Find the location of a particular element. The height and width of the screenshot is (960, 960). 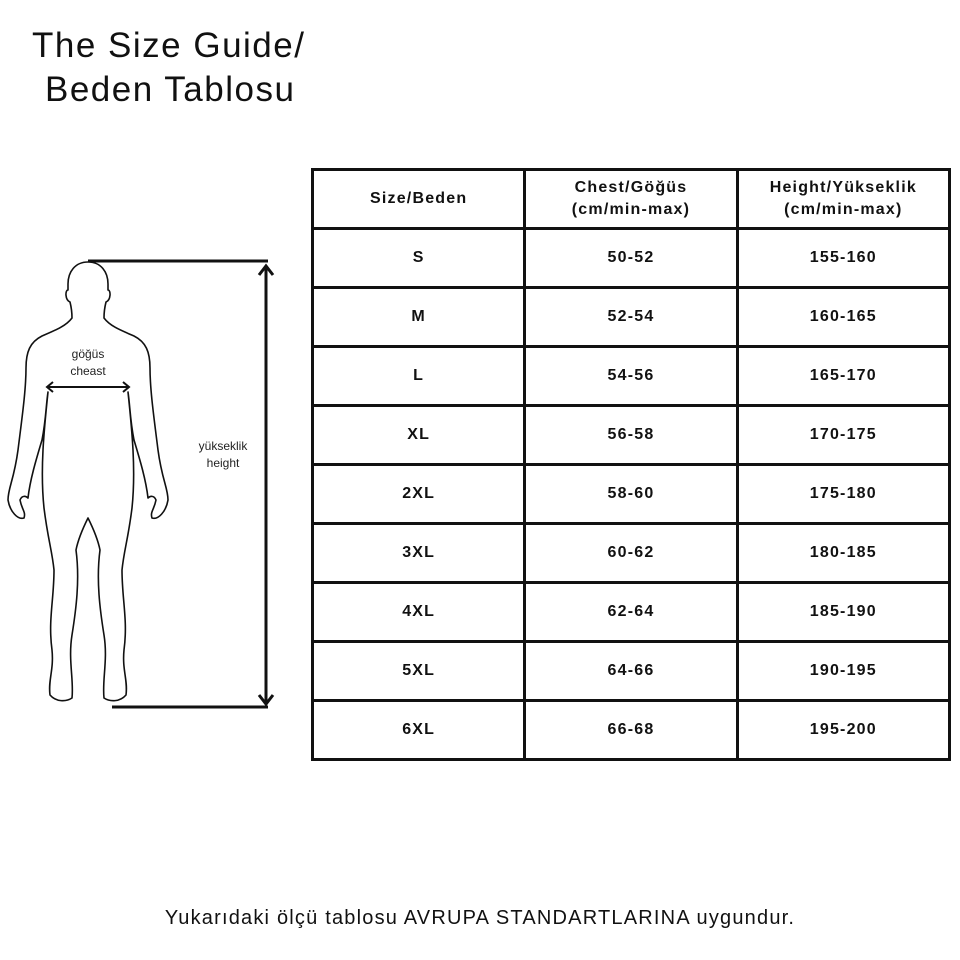

height-label-en: height is located at coordinates (223, 463).